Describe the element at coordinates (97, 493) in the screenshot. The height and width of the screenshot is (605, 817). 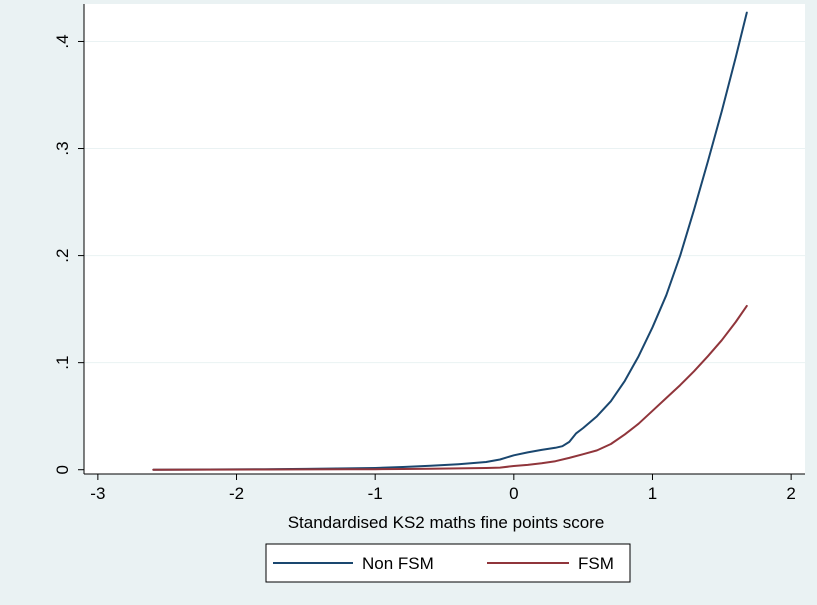
I see `x-tick-label: -3` at that location.